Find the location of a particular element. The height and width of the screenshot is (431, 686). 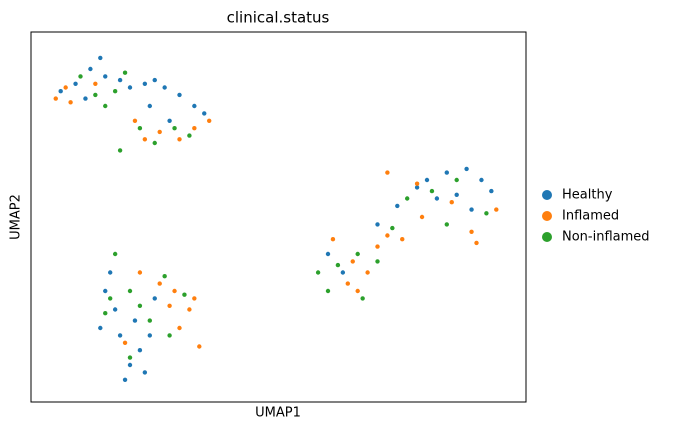

legend-label: Non-inflamed is located at coordinates (606, 237).